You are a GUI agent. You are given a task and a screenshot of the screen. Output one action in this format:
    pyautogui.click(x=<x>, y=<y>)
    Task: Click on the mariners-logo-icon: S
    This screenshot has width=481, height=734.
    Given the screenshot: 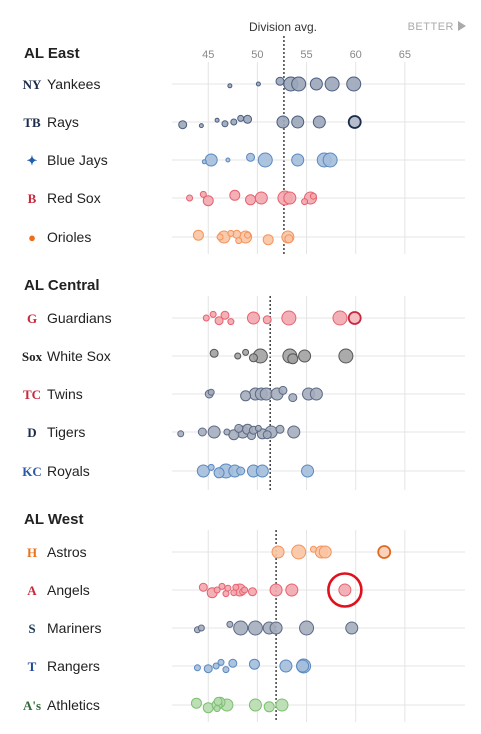 What is the action you would take?
    pyautogui.click(x=31, y=628)
    